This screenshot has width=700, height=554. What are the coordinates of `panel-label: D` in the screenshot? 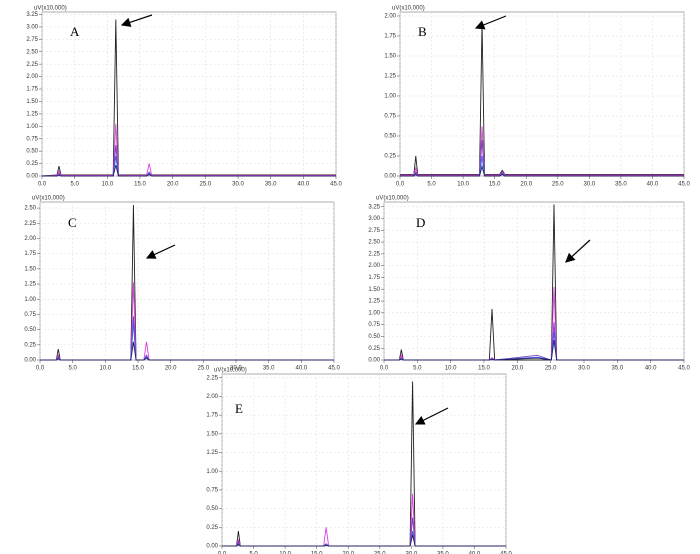 It's located at (420, 222).